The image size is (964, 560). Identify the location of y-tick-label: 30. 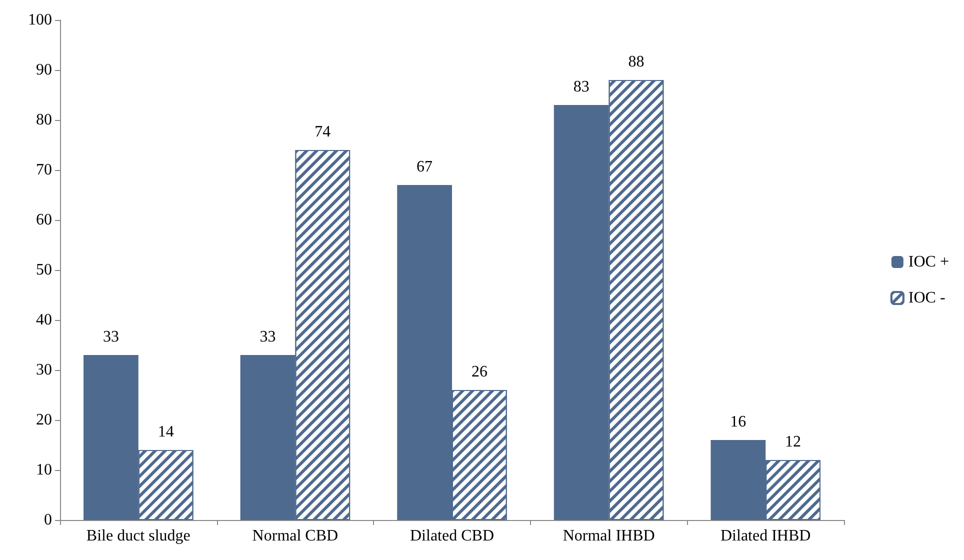
(44, 370).